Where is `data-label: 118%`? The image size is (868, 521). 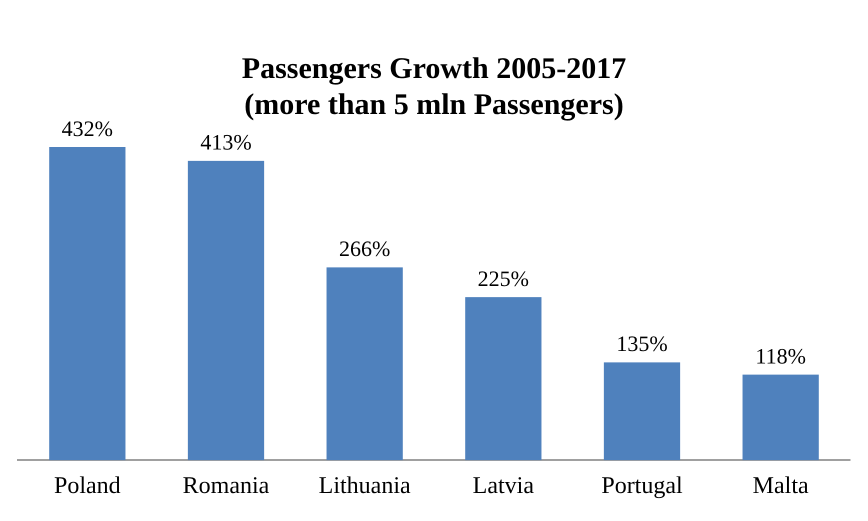 data-label: 118% is located at coordinates (780, 355).